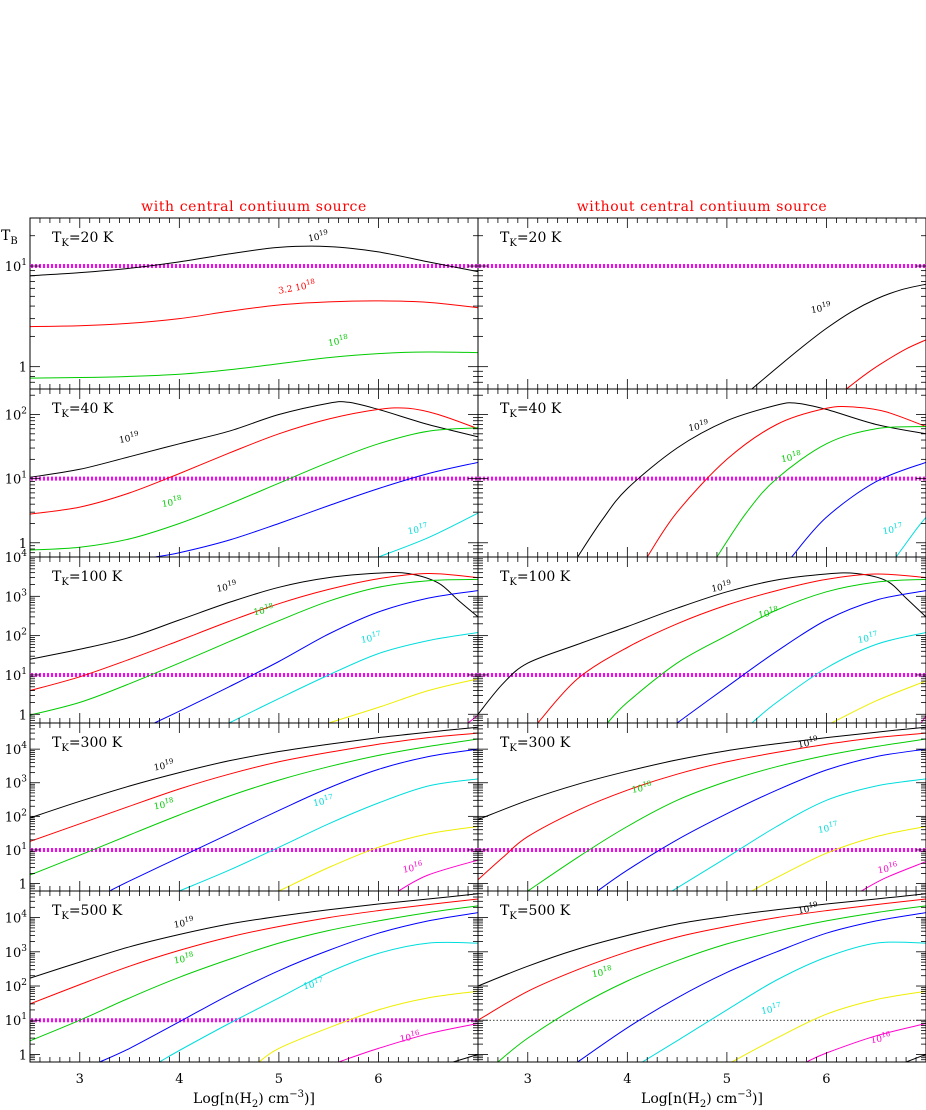 This screenshot has width=926, height=1110. What do you see at coordinates (6, 236) in the screenshot?
I see `y-axis-symbol: T` at bounding box center [6, 236].